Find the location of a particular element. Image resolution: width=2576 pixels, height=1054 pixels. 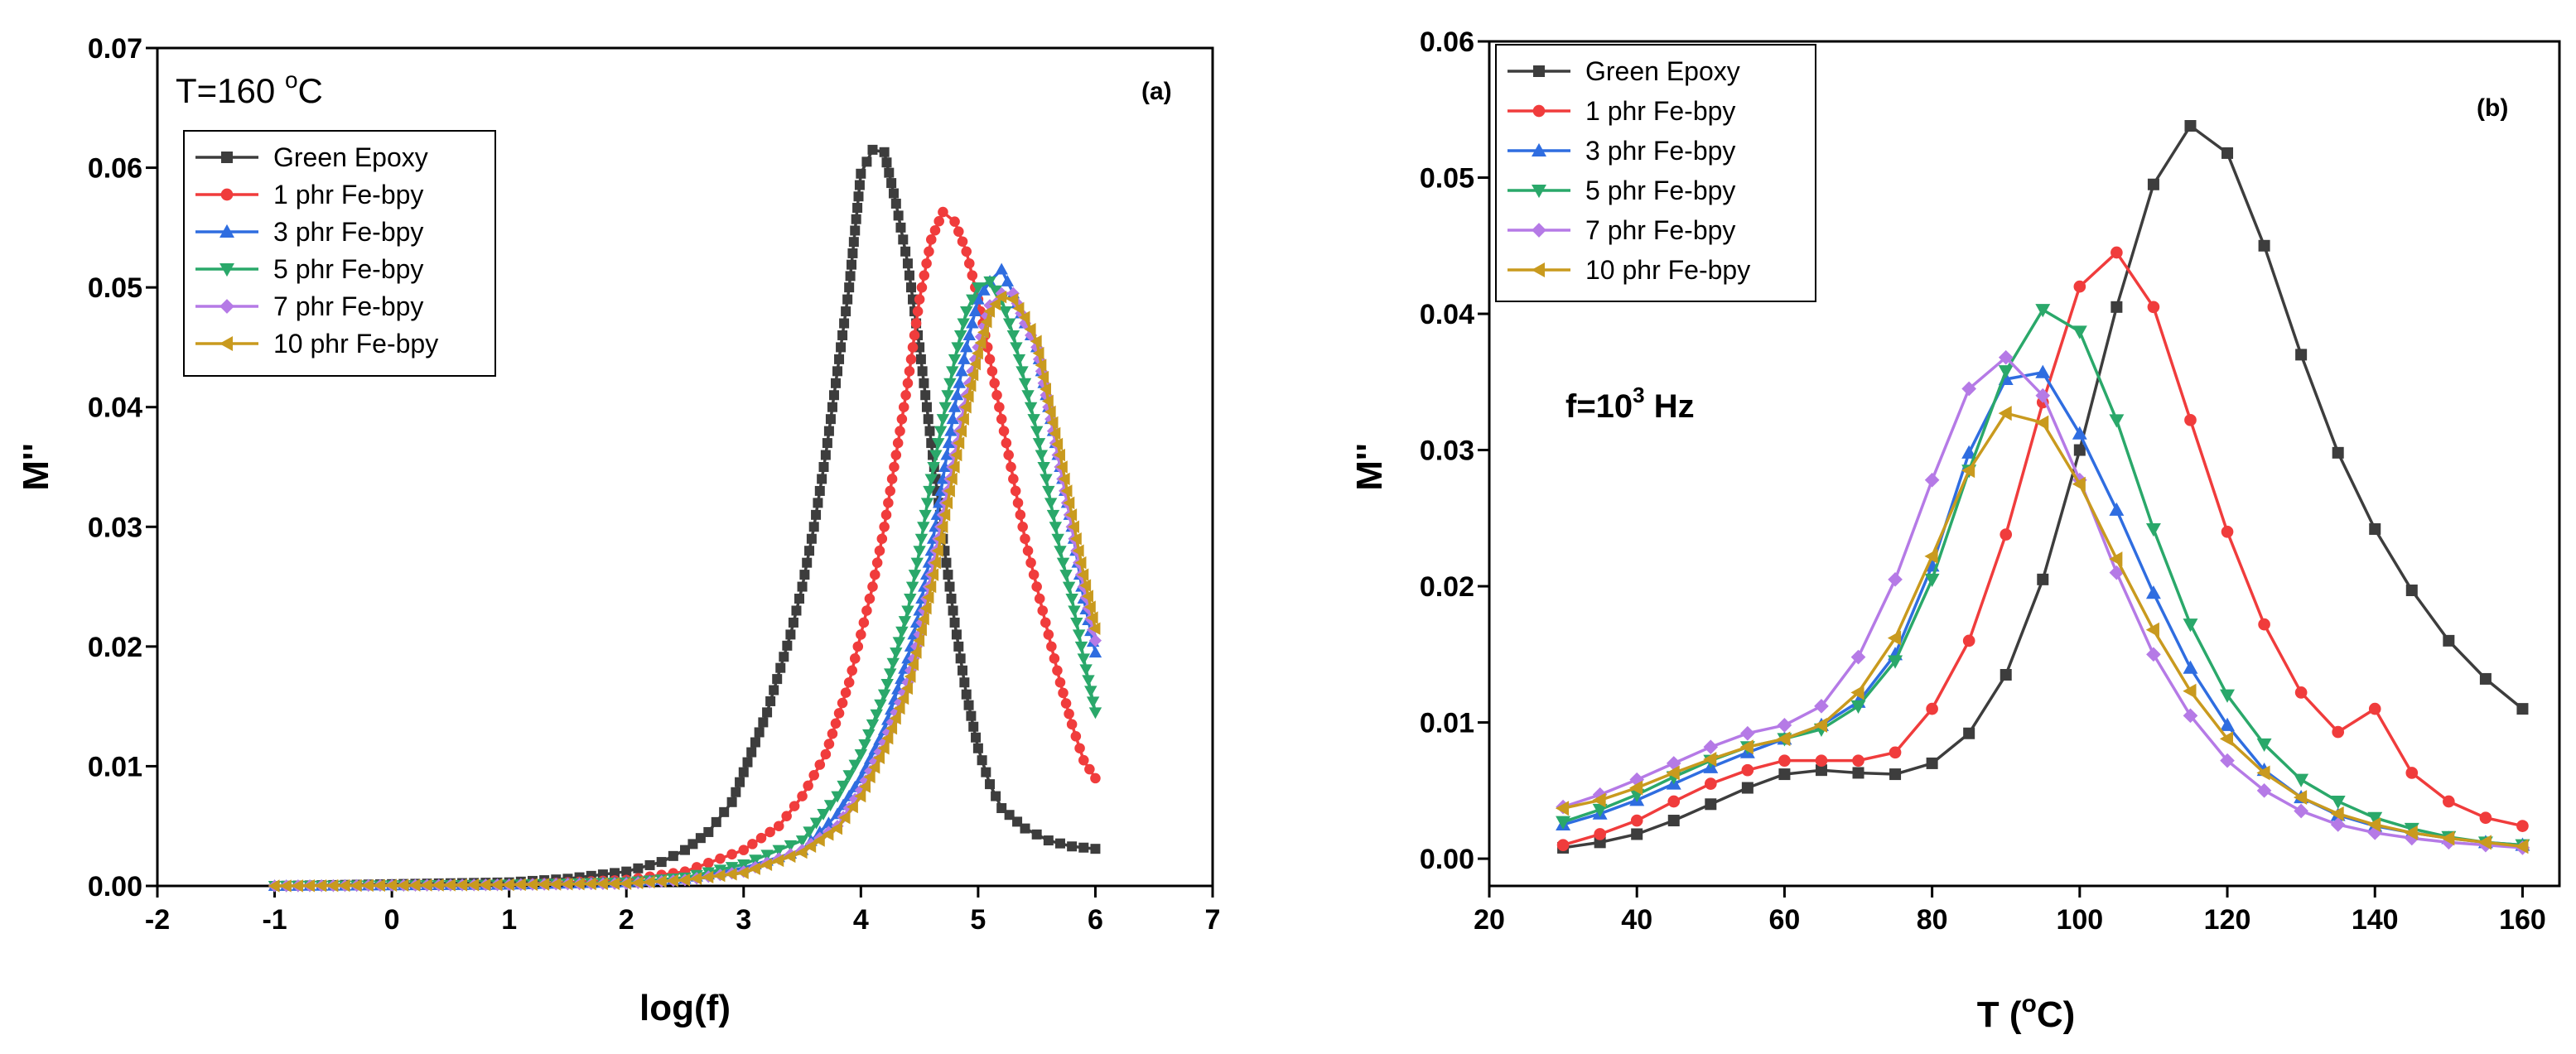

y-tick-label-b-0: 0.00 is located at coordinates (1447, 859).